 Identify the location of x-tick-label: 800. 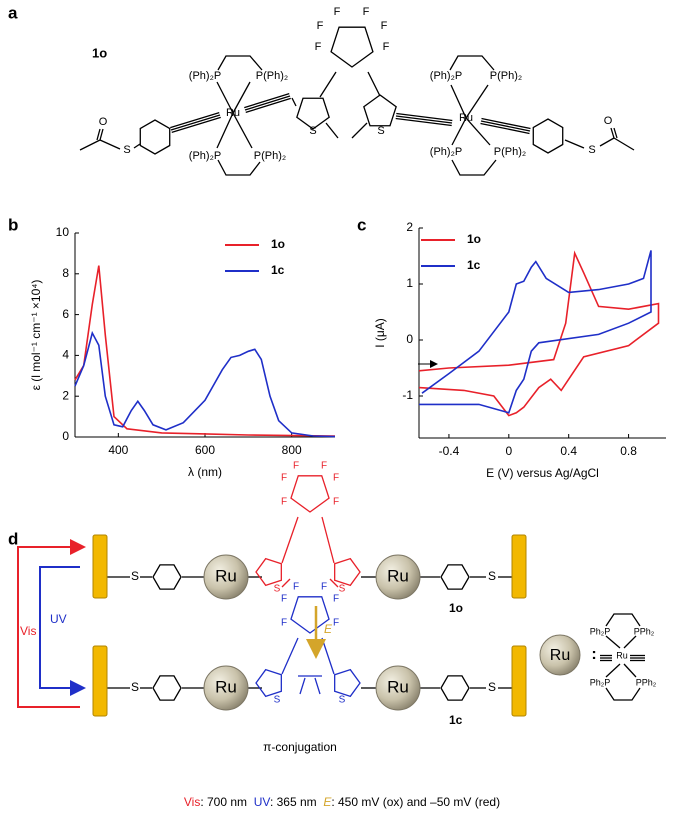
(292, 450).